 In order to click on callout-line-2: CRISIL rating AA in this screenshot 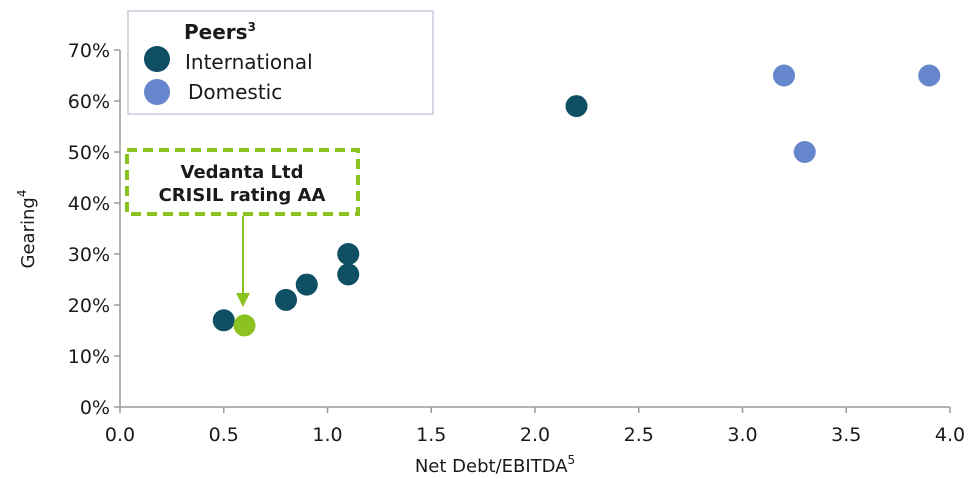, I will do `click(242, 195)`.